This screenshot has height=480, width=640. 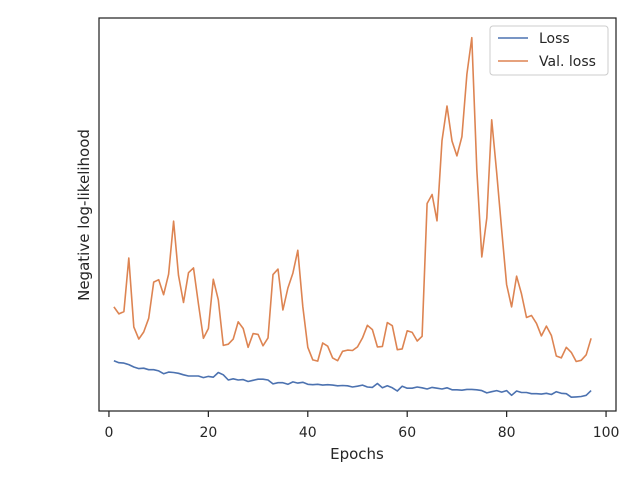 I want to click on x-tick-label: 20, so click(x=208, y=433).